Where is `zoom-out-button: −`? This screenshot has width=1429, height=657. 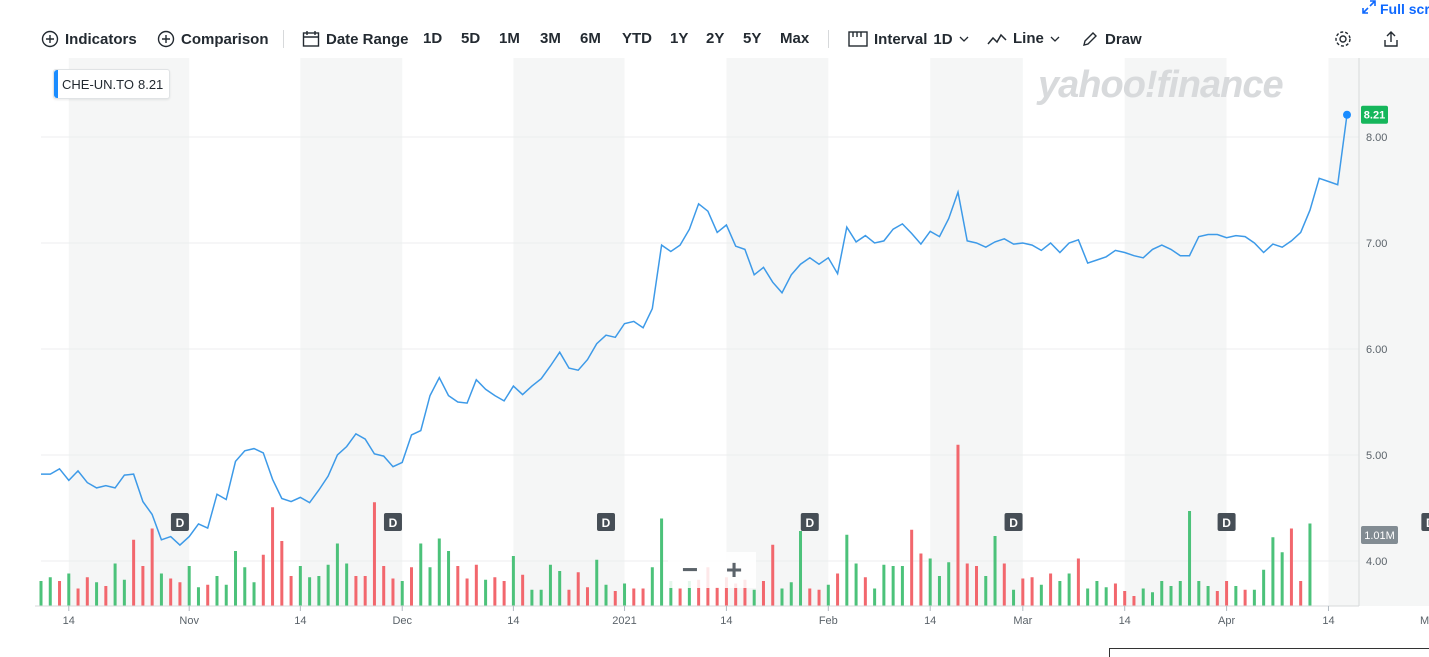 zoom-out-button: − is located at coordinates (690, 569).